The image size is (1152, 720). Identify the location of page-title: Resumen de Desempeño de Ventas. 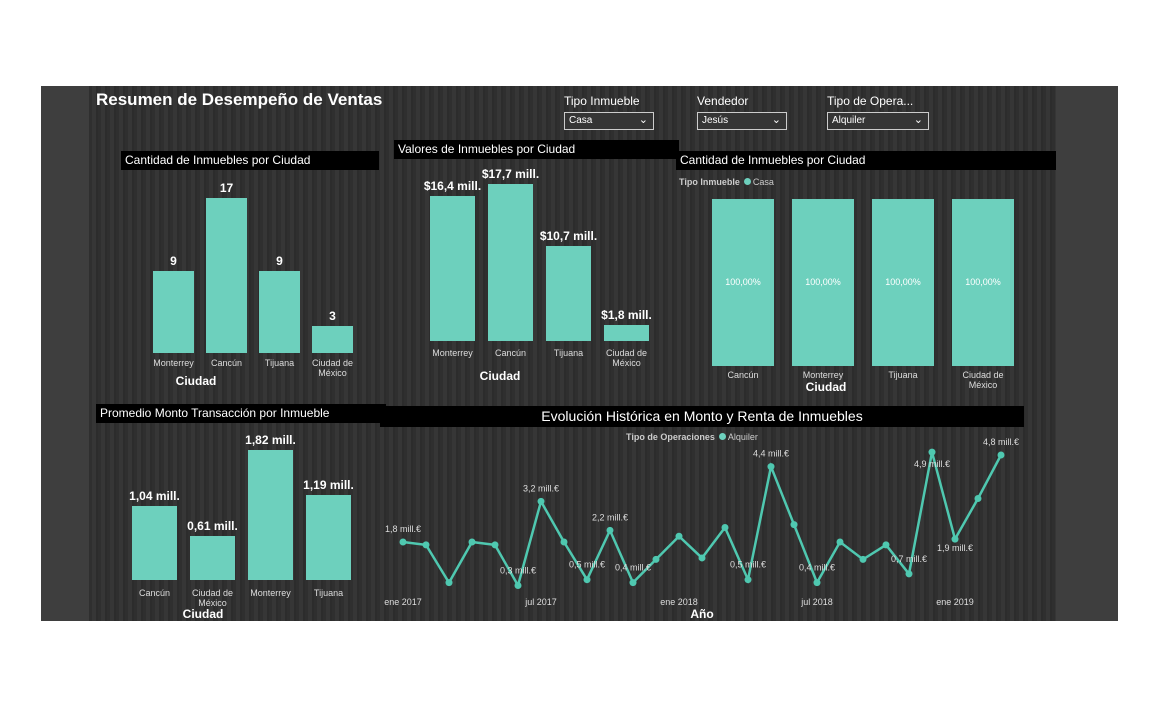
(239, 99).